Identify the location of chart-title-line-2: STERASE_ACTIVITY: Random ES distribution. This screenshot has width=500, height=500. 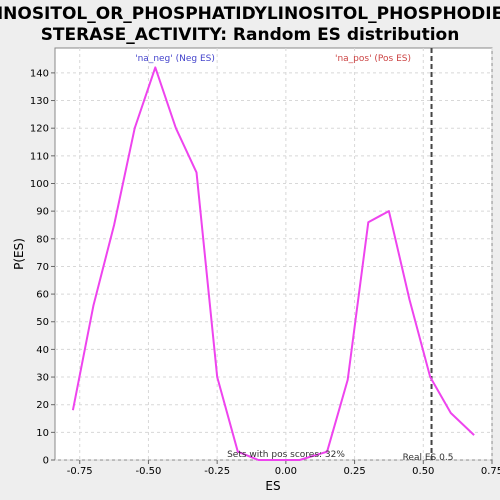
(250, 35).